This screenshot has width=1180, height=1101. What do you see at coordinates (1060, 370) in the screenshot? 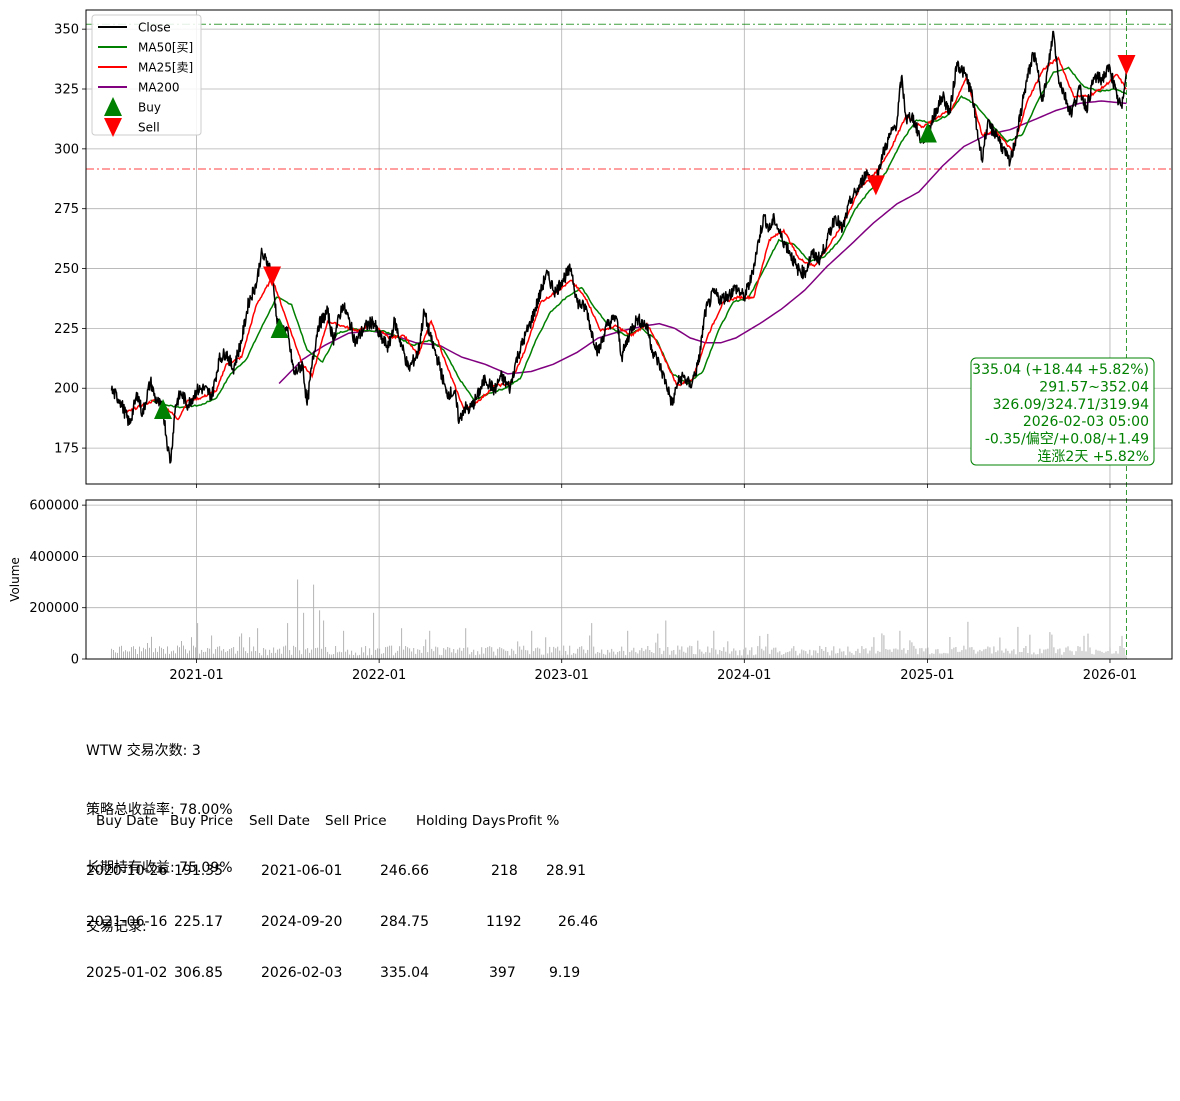
I see `info-line: 335.04 (+18.44 +5.82%)` at bounding box center [1060, 370].